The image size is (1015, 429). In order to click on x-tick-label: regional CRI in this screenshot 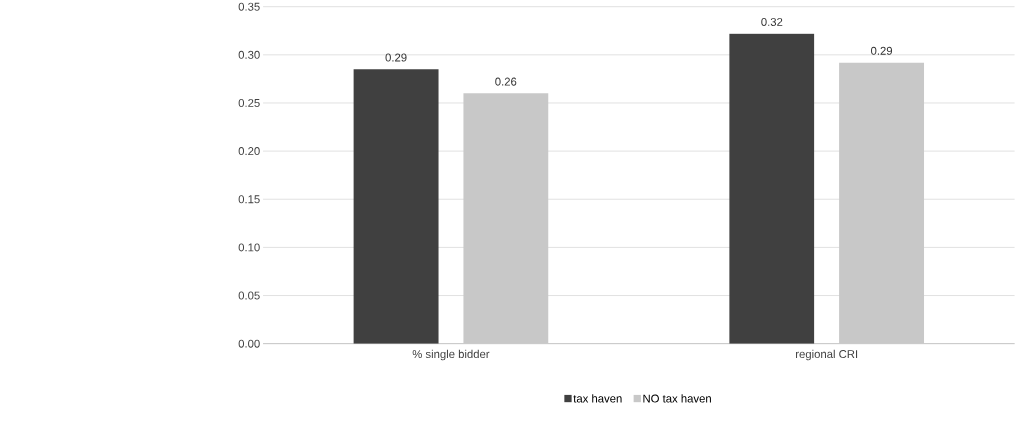, I will do `click(827, 355)`.